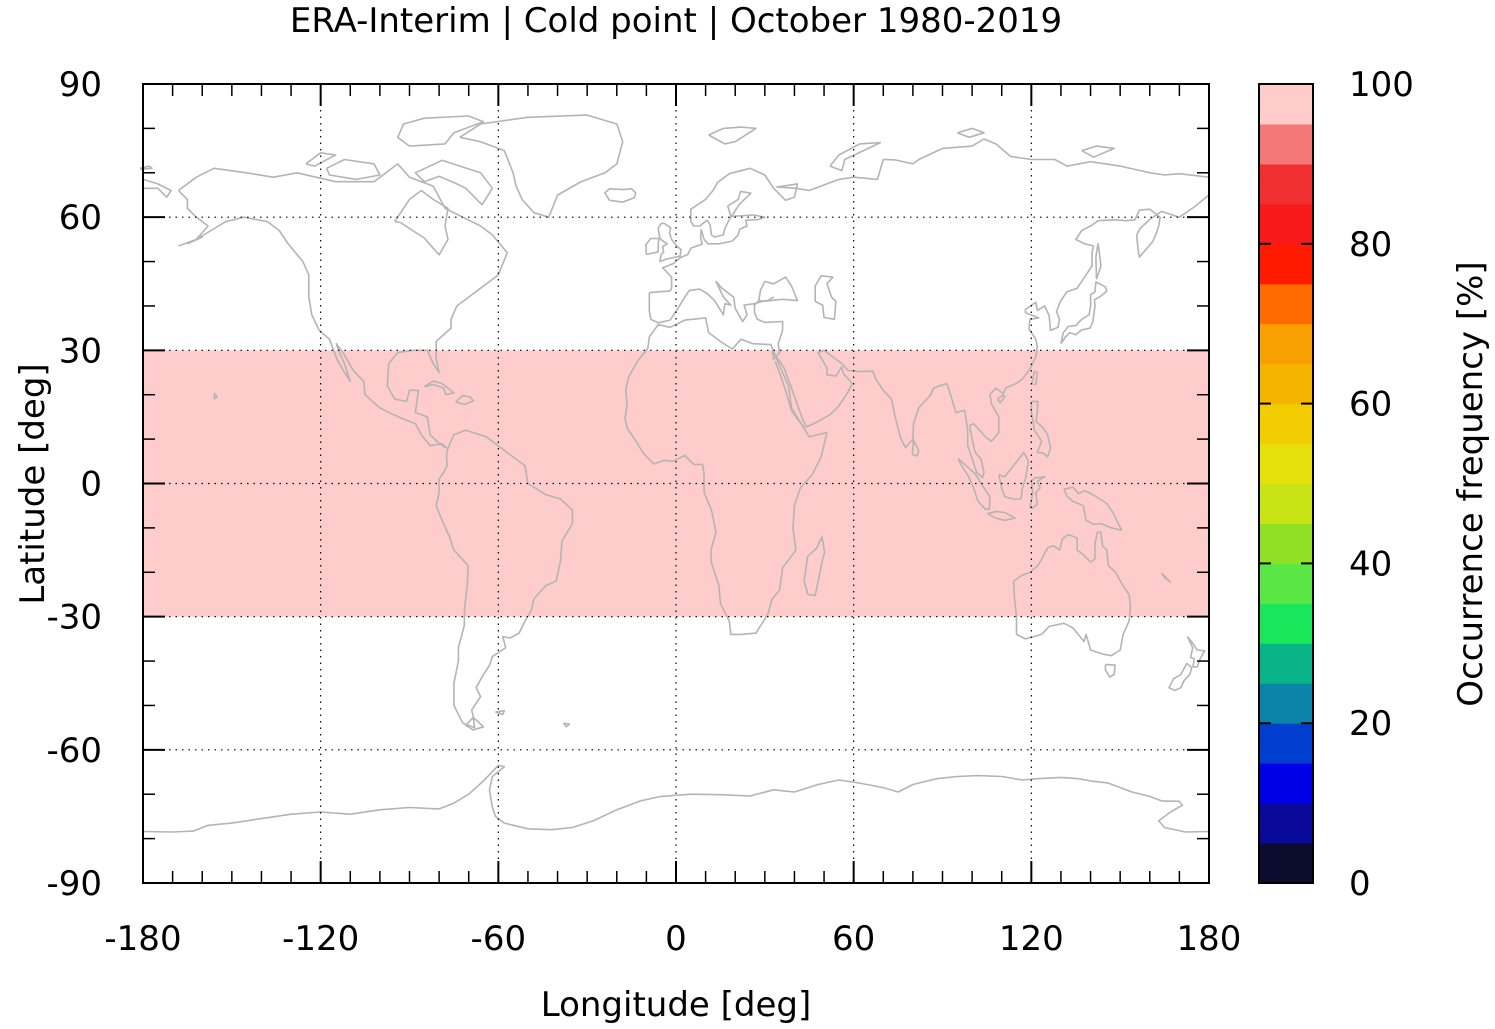  I want to click on java-coastline, so click(1001, 516).